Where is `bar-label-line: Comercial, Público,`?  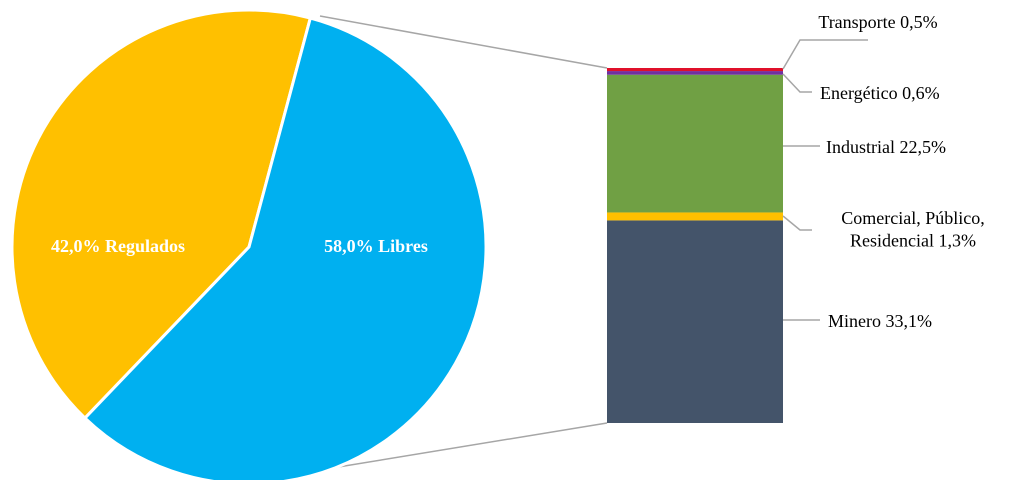 bar-label-line: Comercial, Público, is located at coordinates (912, 218).